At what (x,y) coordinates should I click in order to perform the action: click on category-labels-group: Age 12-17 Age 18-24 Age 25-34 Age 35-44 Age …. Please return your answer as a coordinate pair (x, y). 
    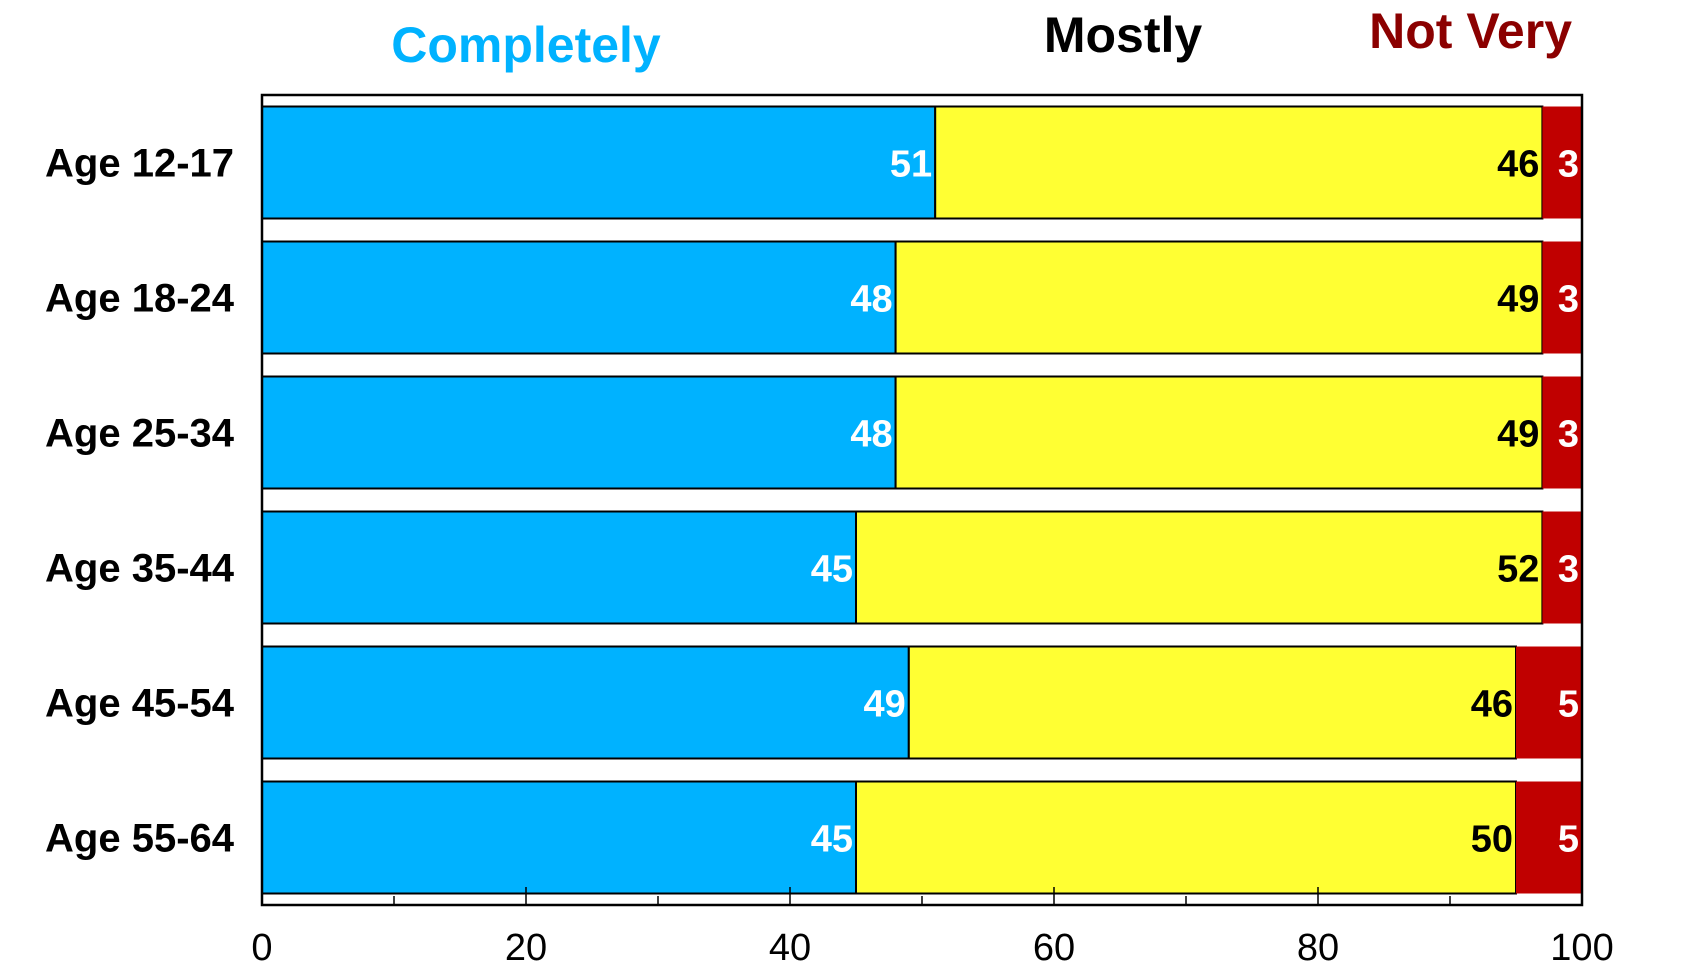
    Looking at the image, I should click on (140, 501).